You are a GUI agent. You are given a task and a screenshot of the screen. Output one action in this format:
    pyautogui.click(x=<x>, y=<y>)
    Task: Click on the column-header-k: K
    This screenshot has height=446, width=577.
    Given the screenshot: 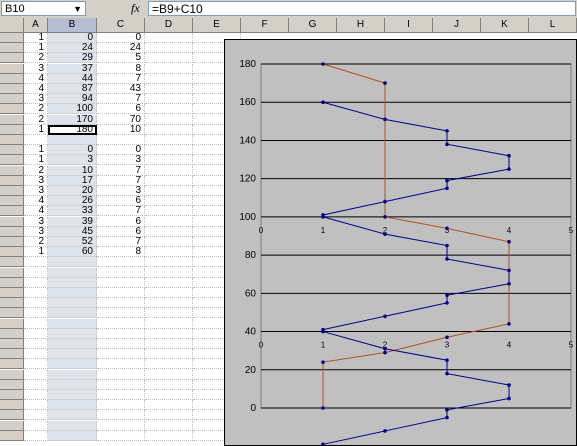 What is the action you would take?
    pyautogui.click(x=505, y=25)
    